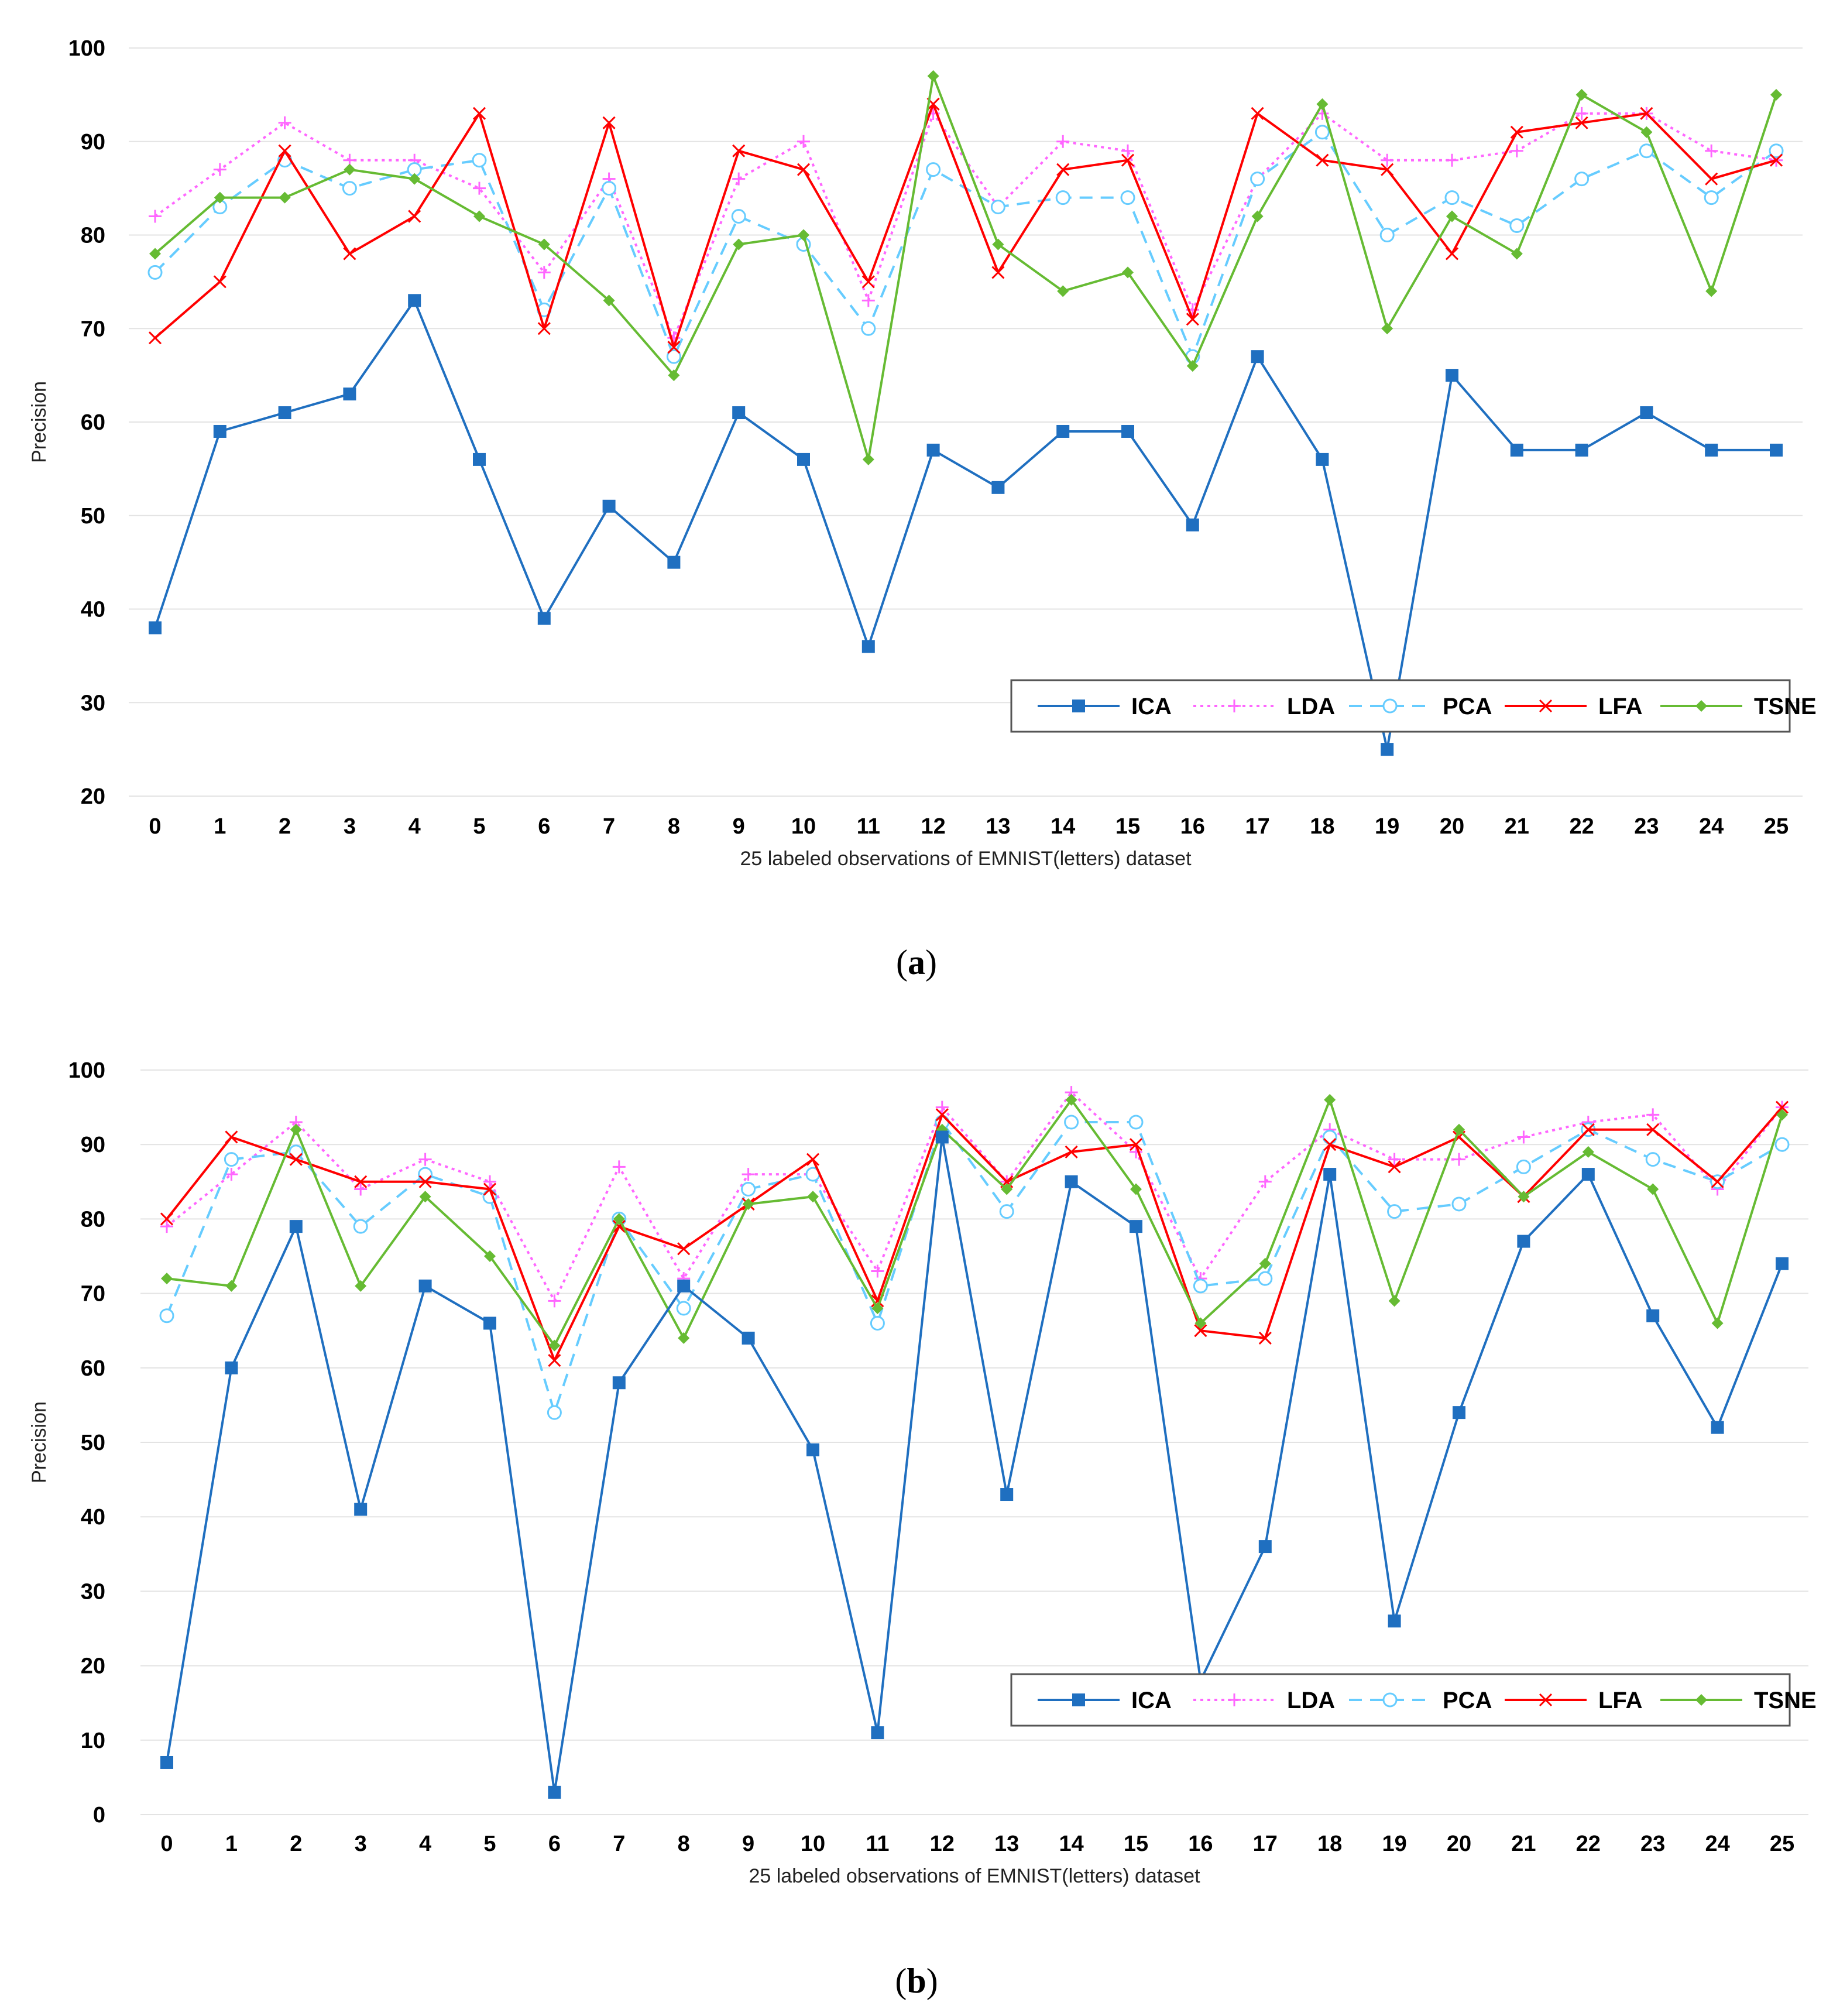 Image resolution: width=1833 pixels, height=2016 pixels. I want to click on x-tick-label: 1, so click(232, 1844).